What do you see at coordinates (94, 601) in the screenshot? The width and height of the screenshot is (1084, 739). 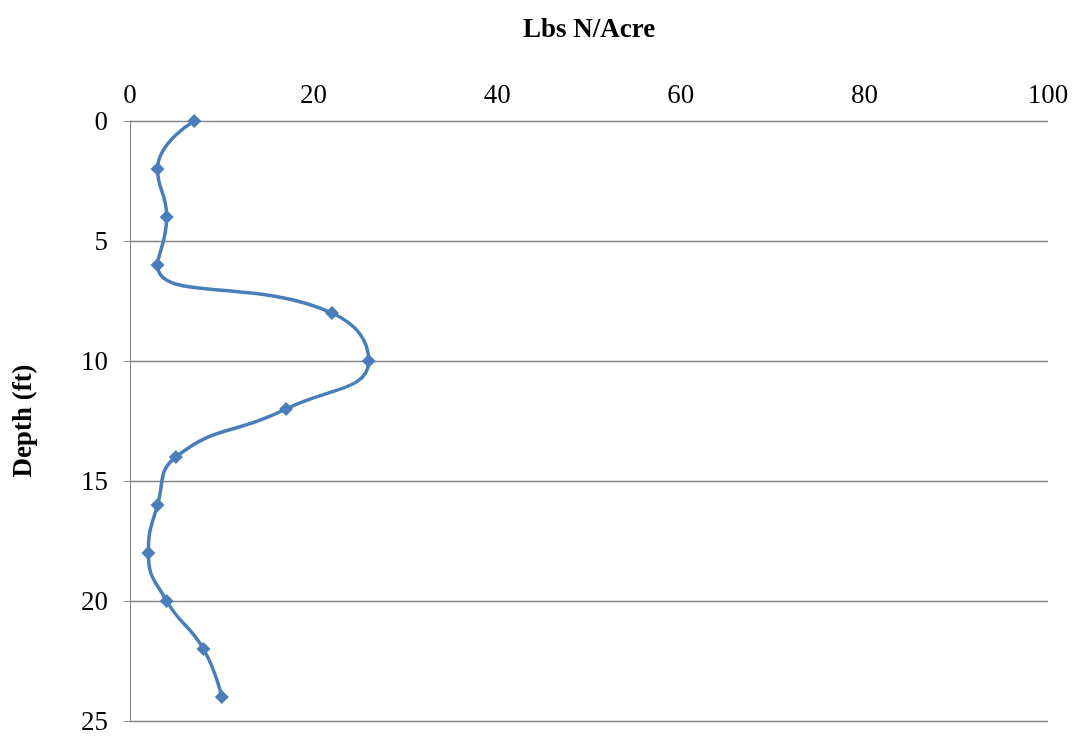 I see `y-tick-label: 20` at bounding box center [94, 601].